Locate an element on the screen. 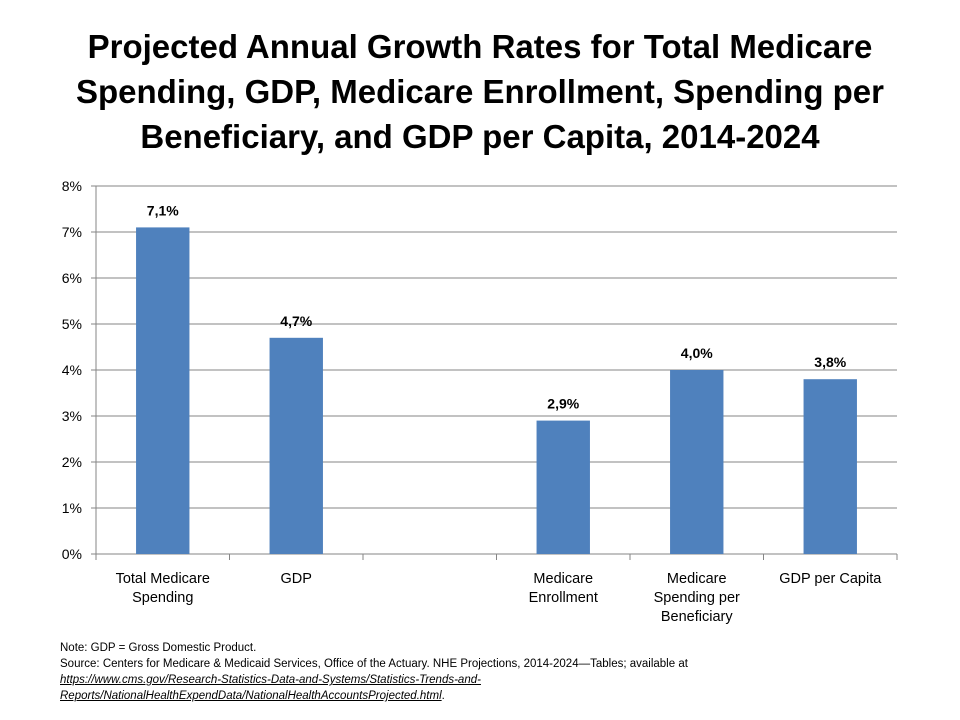  y-tick-label: 6% is located at coordinates (72, 278).